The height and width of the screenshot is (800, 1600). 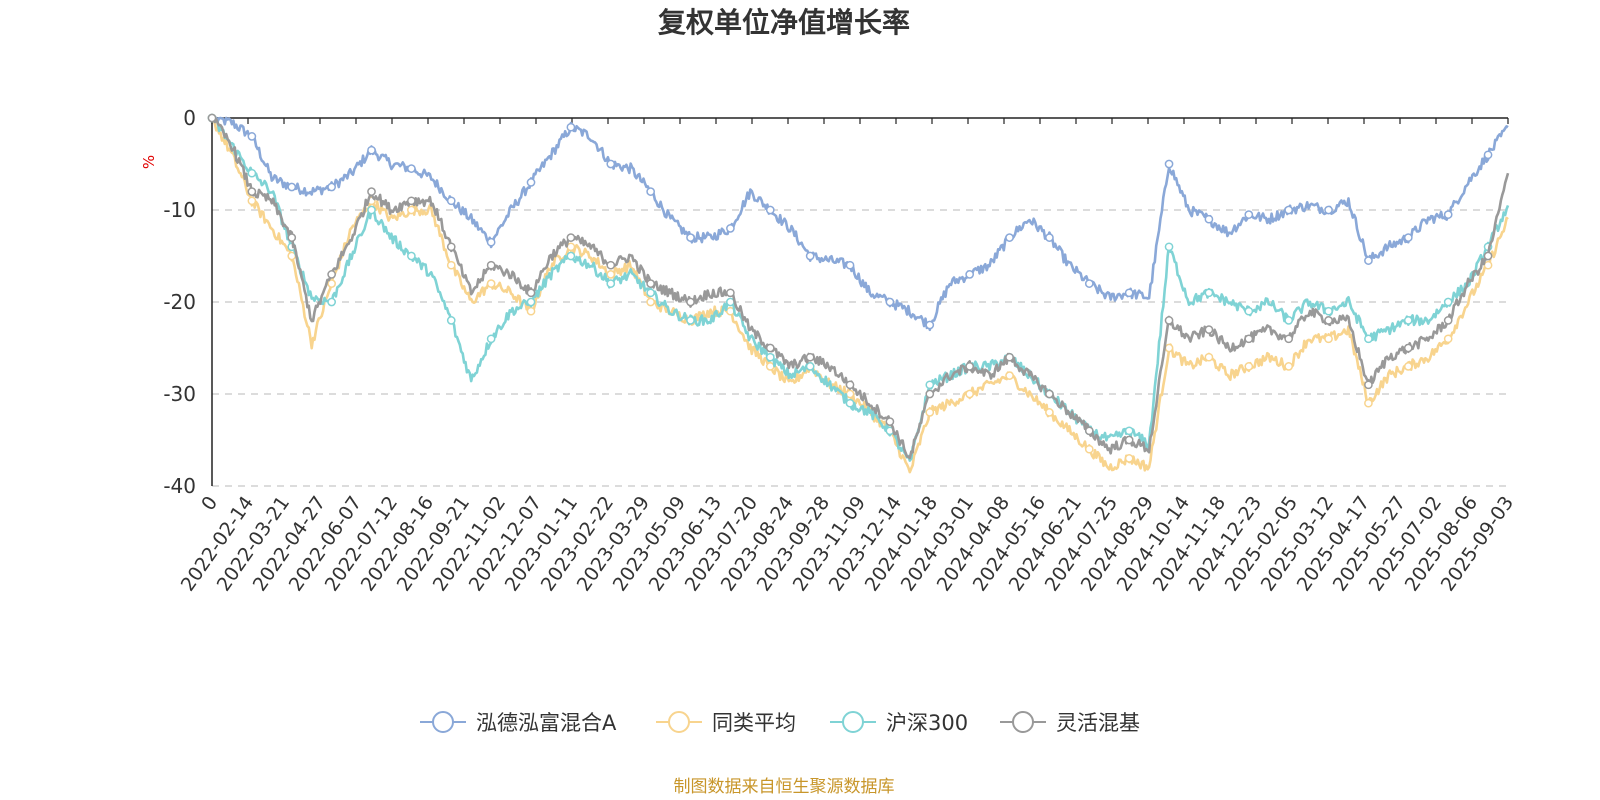 What do you see at coordinates (784, 22) in the screenshot?
I see `chart-title: 复权单位净值增长率` at bounding box center [784, 22].